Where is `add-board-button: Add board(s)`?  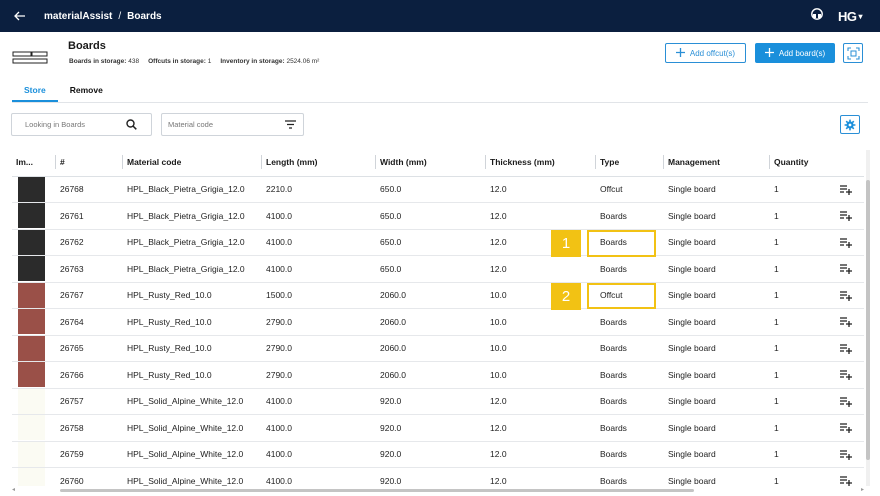 add-board-button: Add board(s) is located at coordinates (795, 53).